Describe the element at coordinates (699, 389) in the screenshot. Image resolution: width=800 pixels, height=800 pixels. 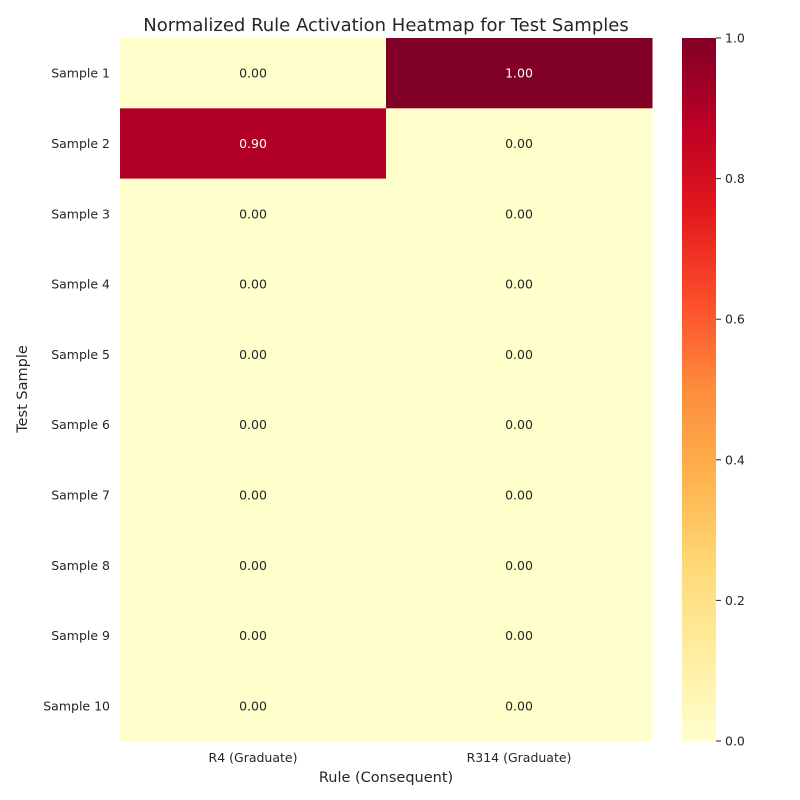
I see `colorbar-gradient` at that location.